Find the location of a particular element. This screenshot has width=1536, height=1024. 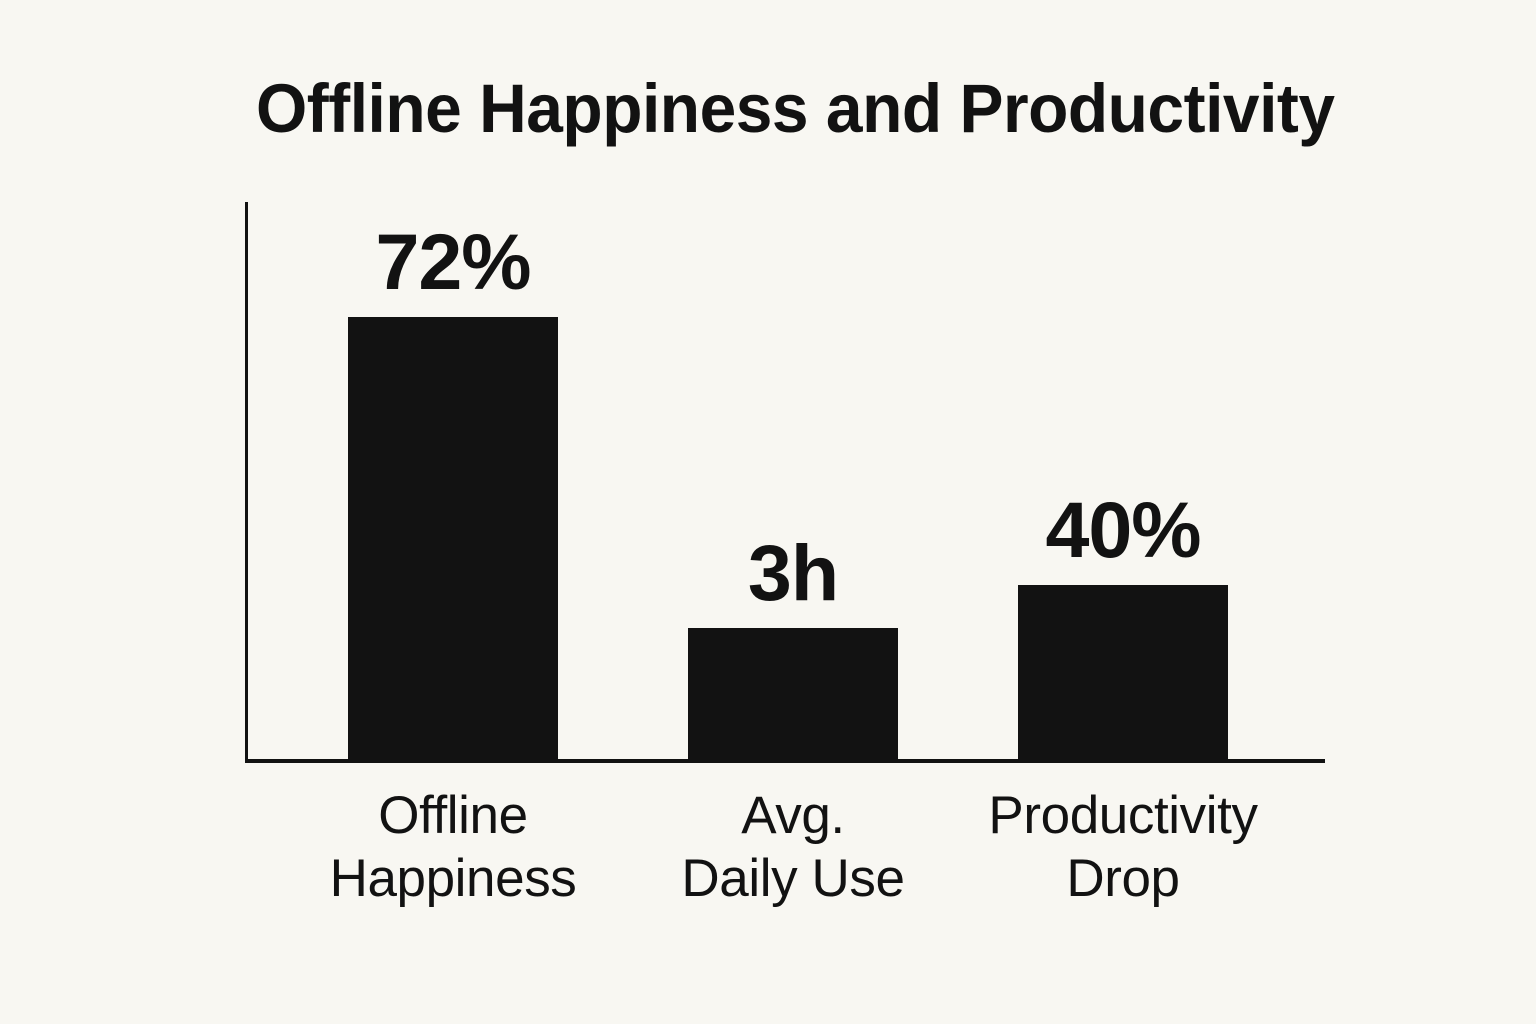

bar-value-label-avg-daily-use: 3h is located at coordinates (793, 572).